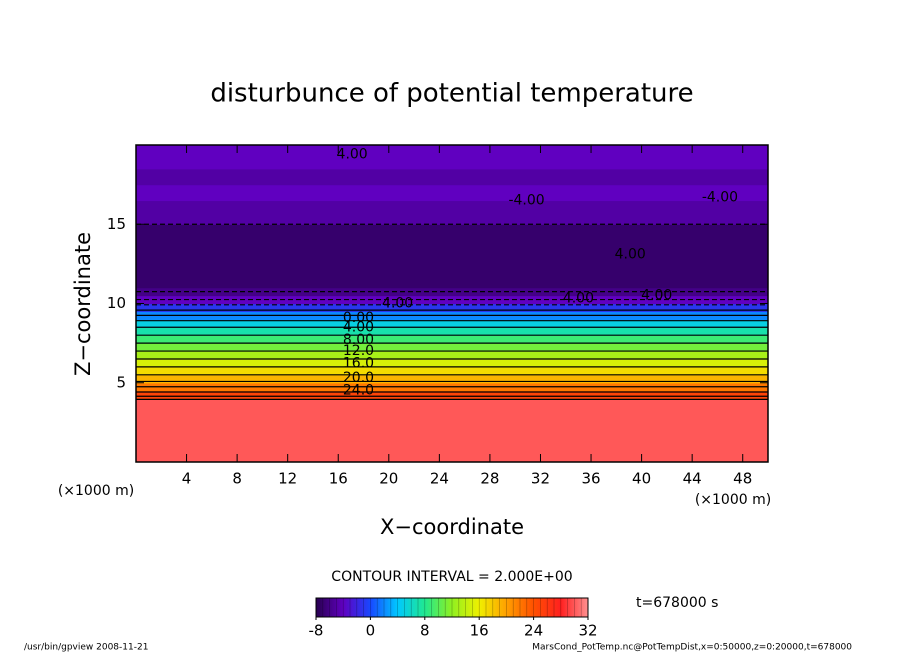 This screenshot has height=654, width=904. I want to click on x-tick-label: 36, so click(590, 479).